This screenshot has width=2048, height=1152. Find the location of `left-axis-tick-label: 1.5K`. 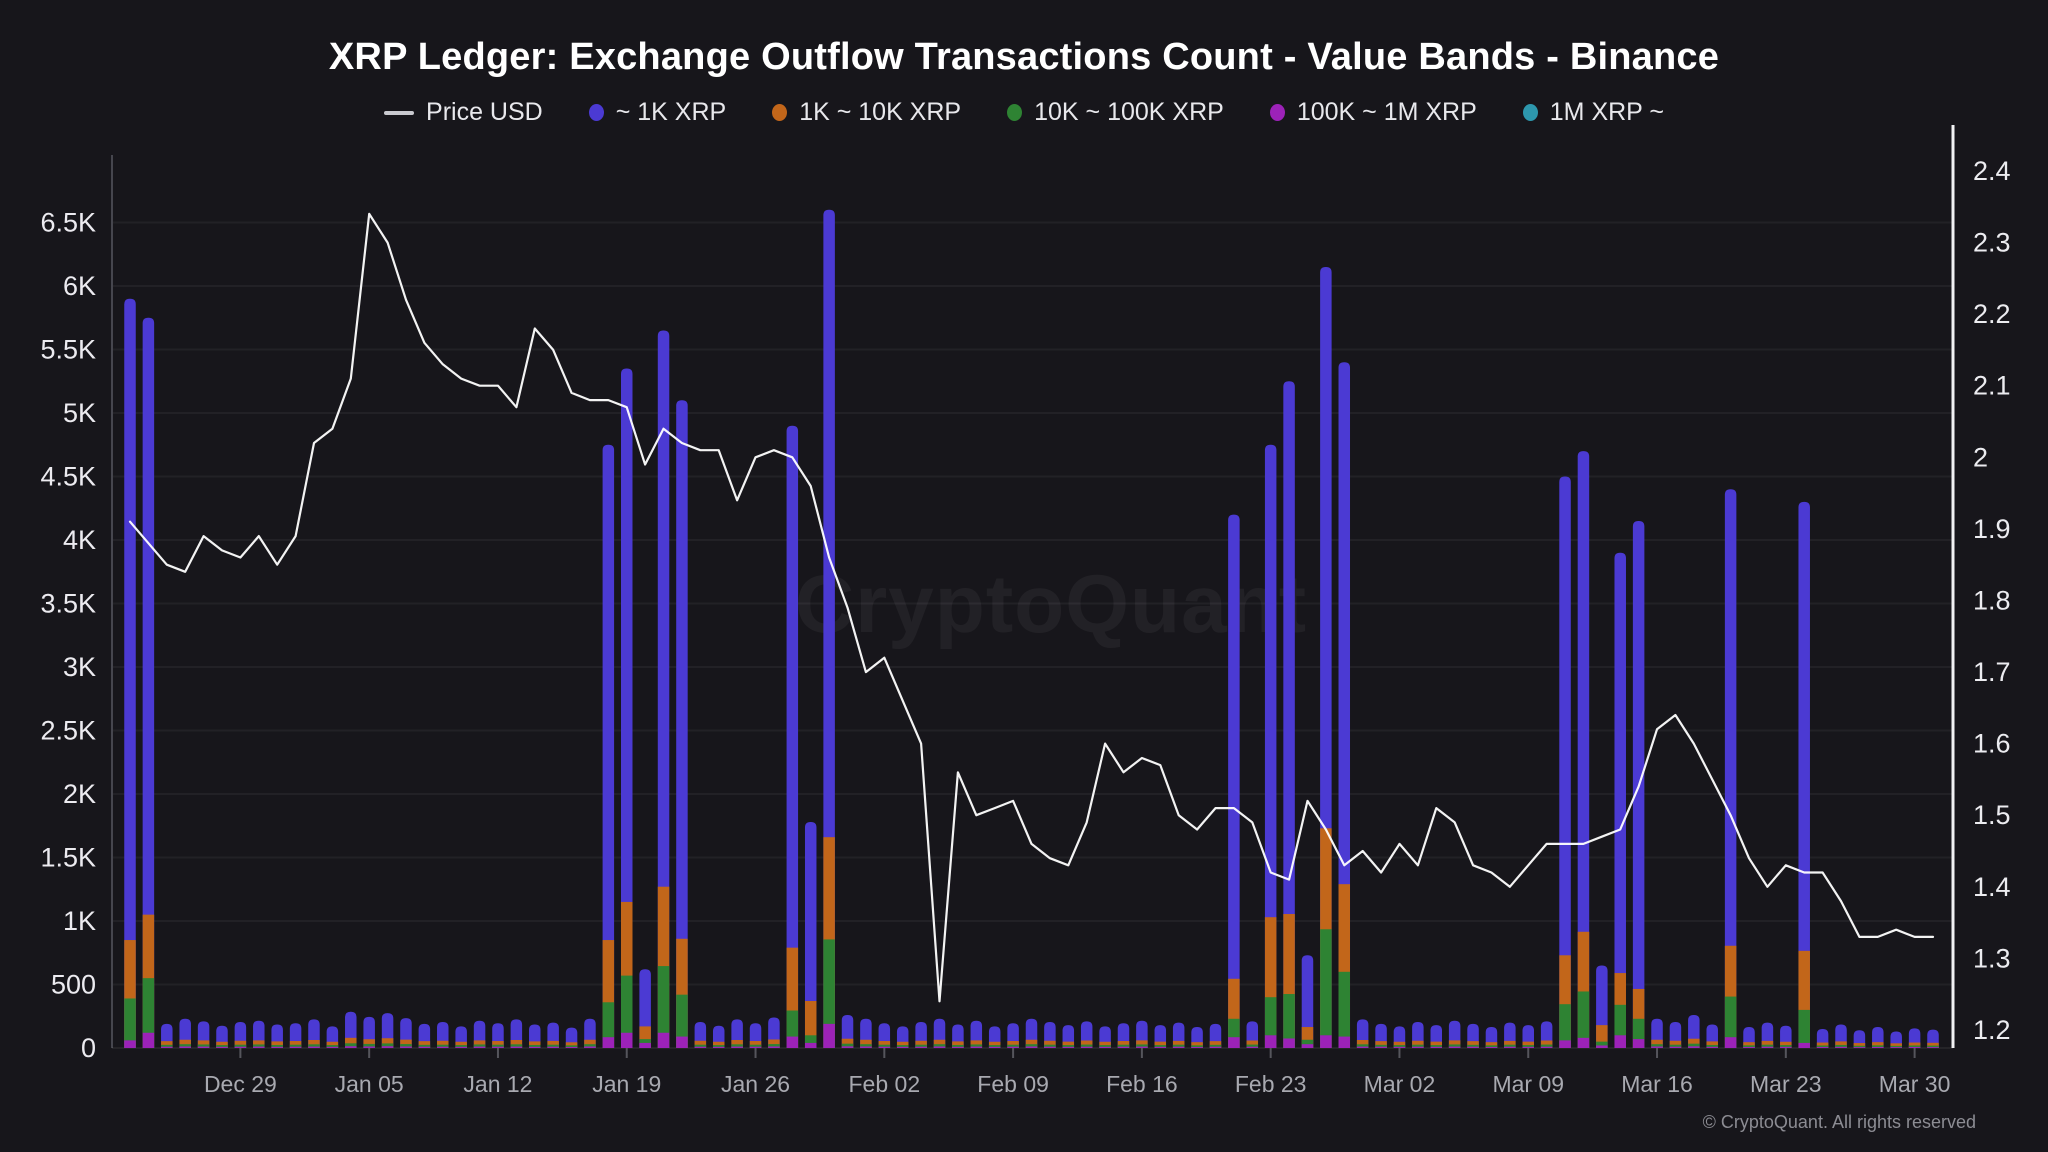

left-axis-tick-label: 1.5K is located at coordinates (68, 858).